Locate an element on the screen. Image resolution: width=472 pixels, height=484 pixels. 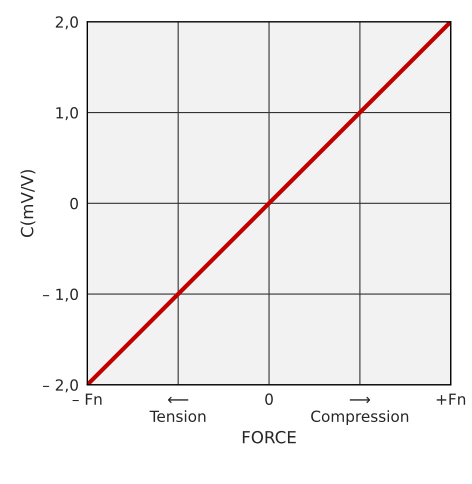
y-tick-label: – 2,0 is located at coordinates (60, 385).